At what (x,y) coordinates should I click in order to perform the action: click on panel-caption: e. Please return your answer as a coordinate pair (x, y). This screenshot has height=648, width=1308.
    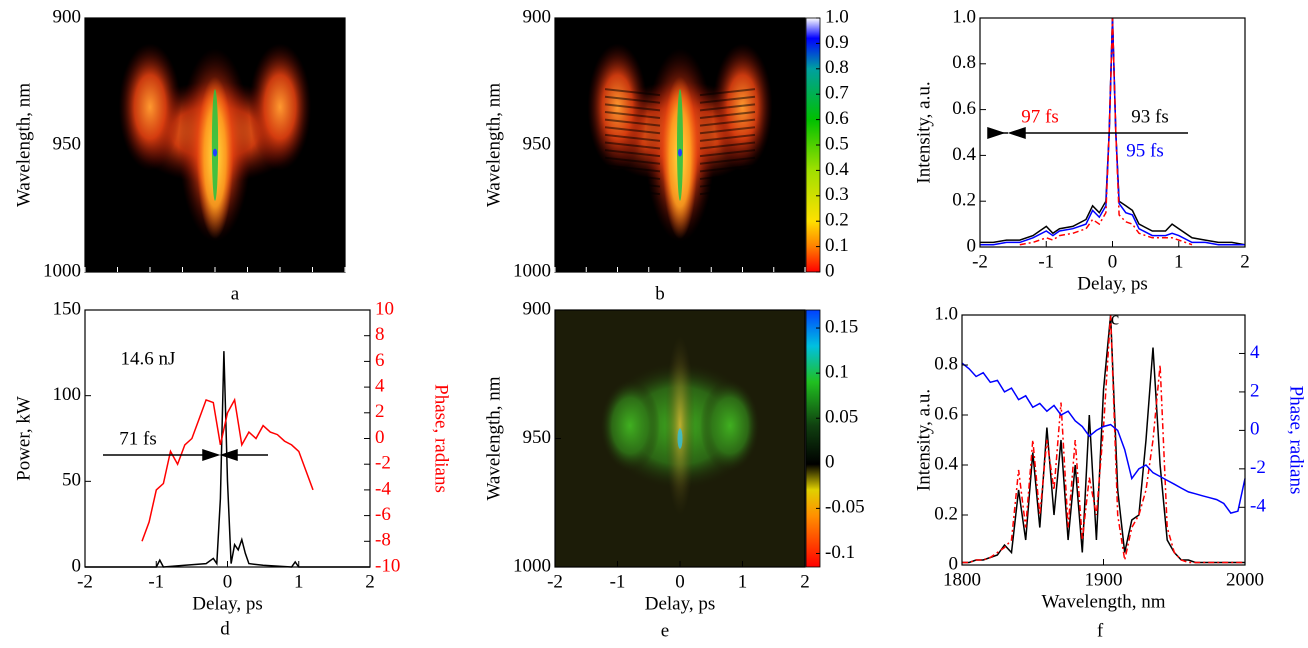
    Looking at the image, I should click on (665, 630).